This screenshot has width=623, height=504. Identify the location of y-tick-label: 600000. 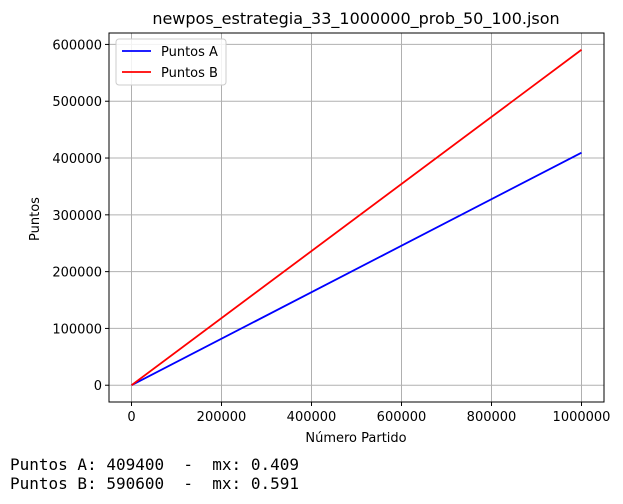
(77, 45).